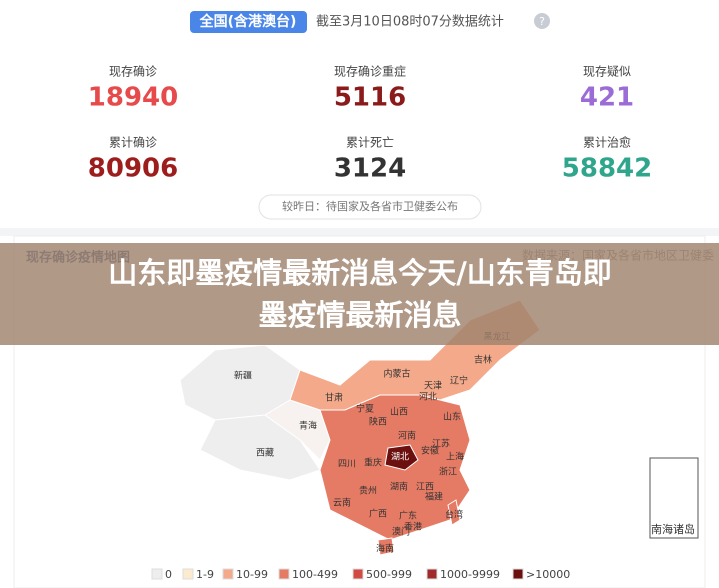 The width and height of the screenshot is (719, 588). I want to click on scope-pill, so click(248, 22).